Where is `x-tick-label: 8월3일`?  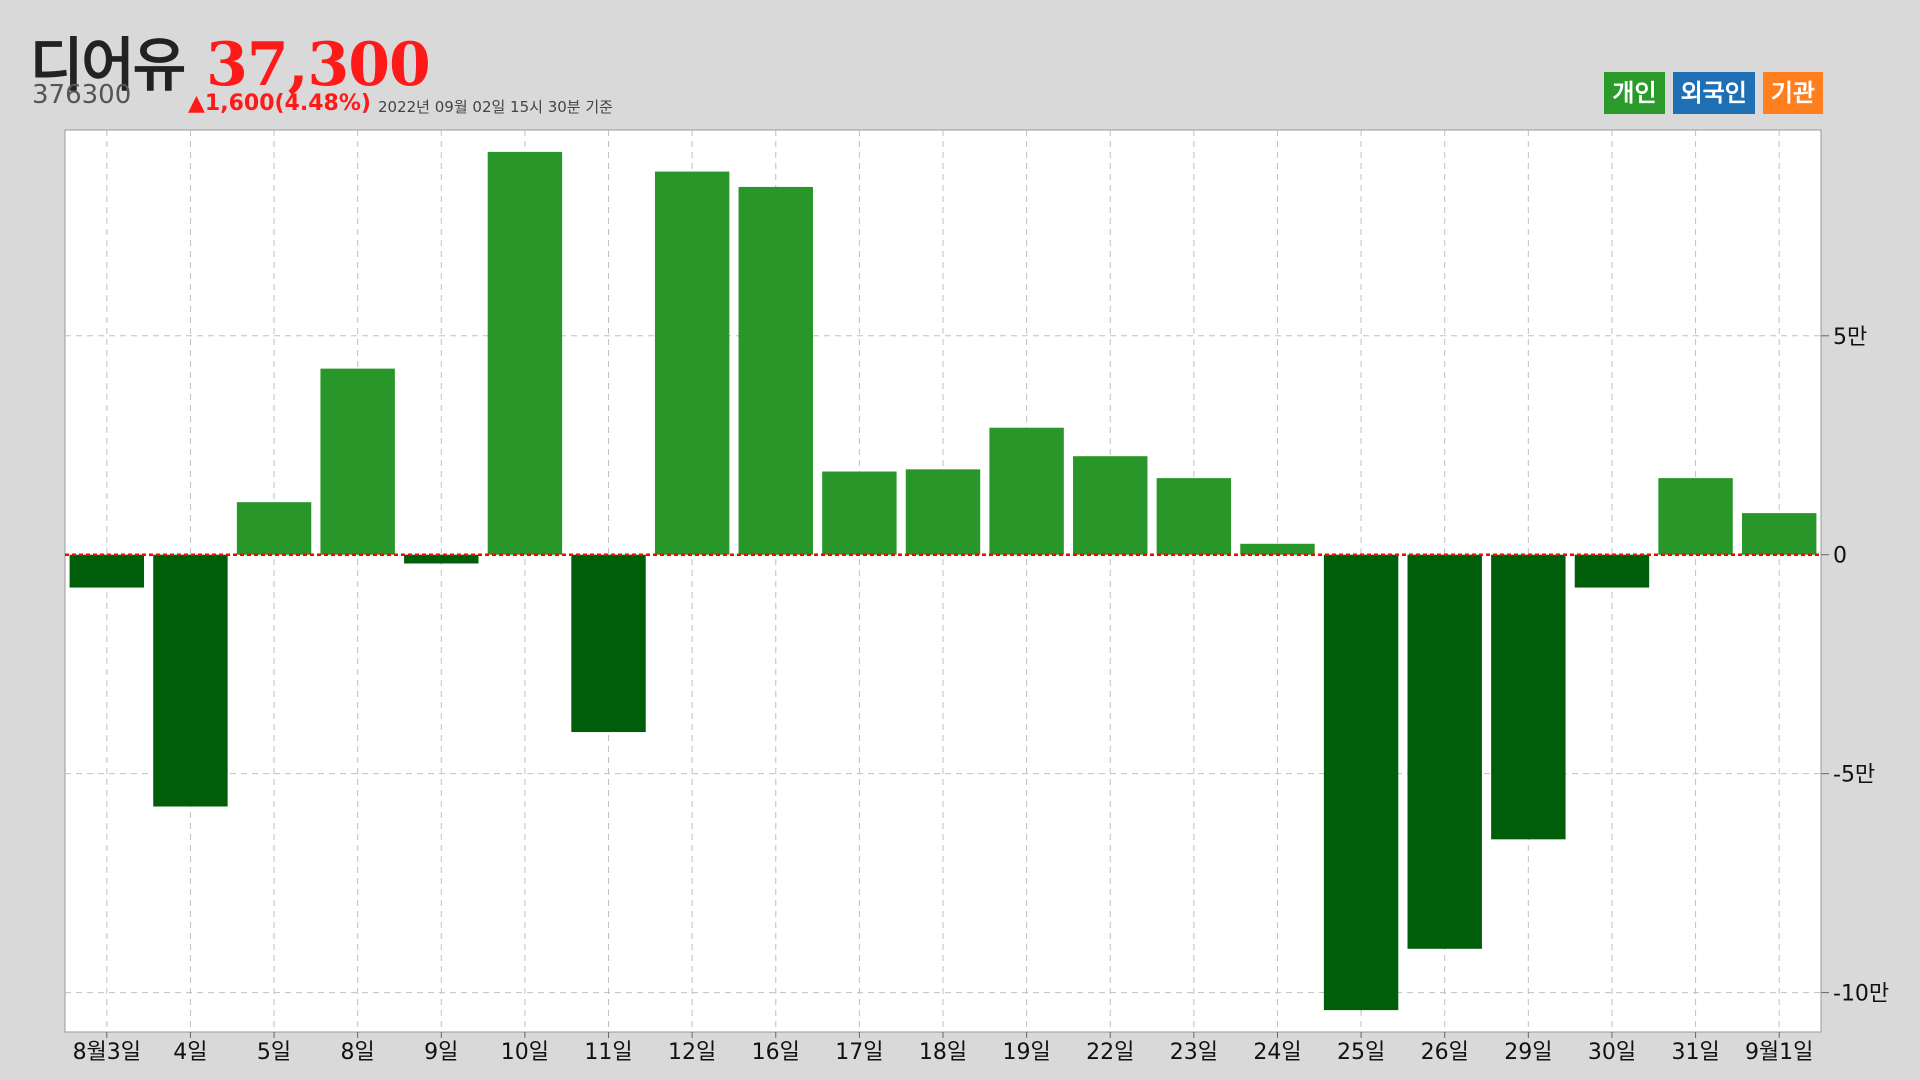
x-tick-label: 8월3일 is located at coordinates (107, 1052).